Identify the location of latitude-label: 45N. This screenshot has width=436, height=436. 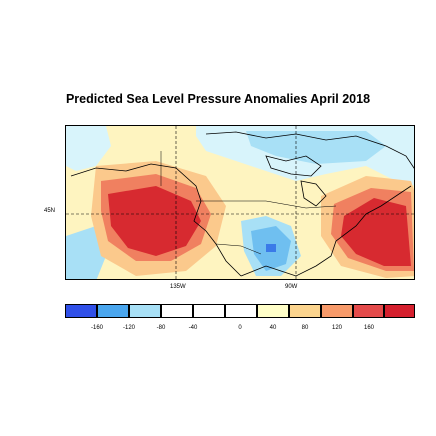
(50, 211).